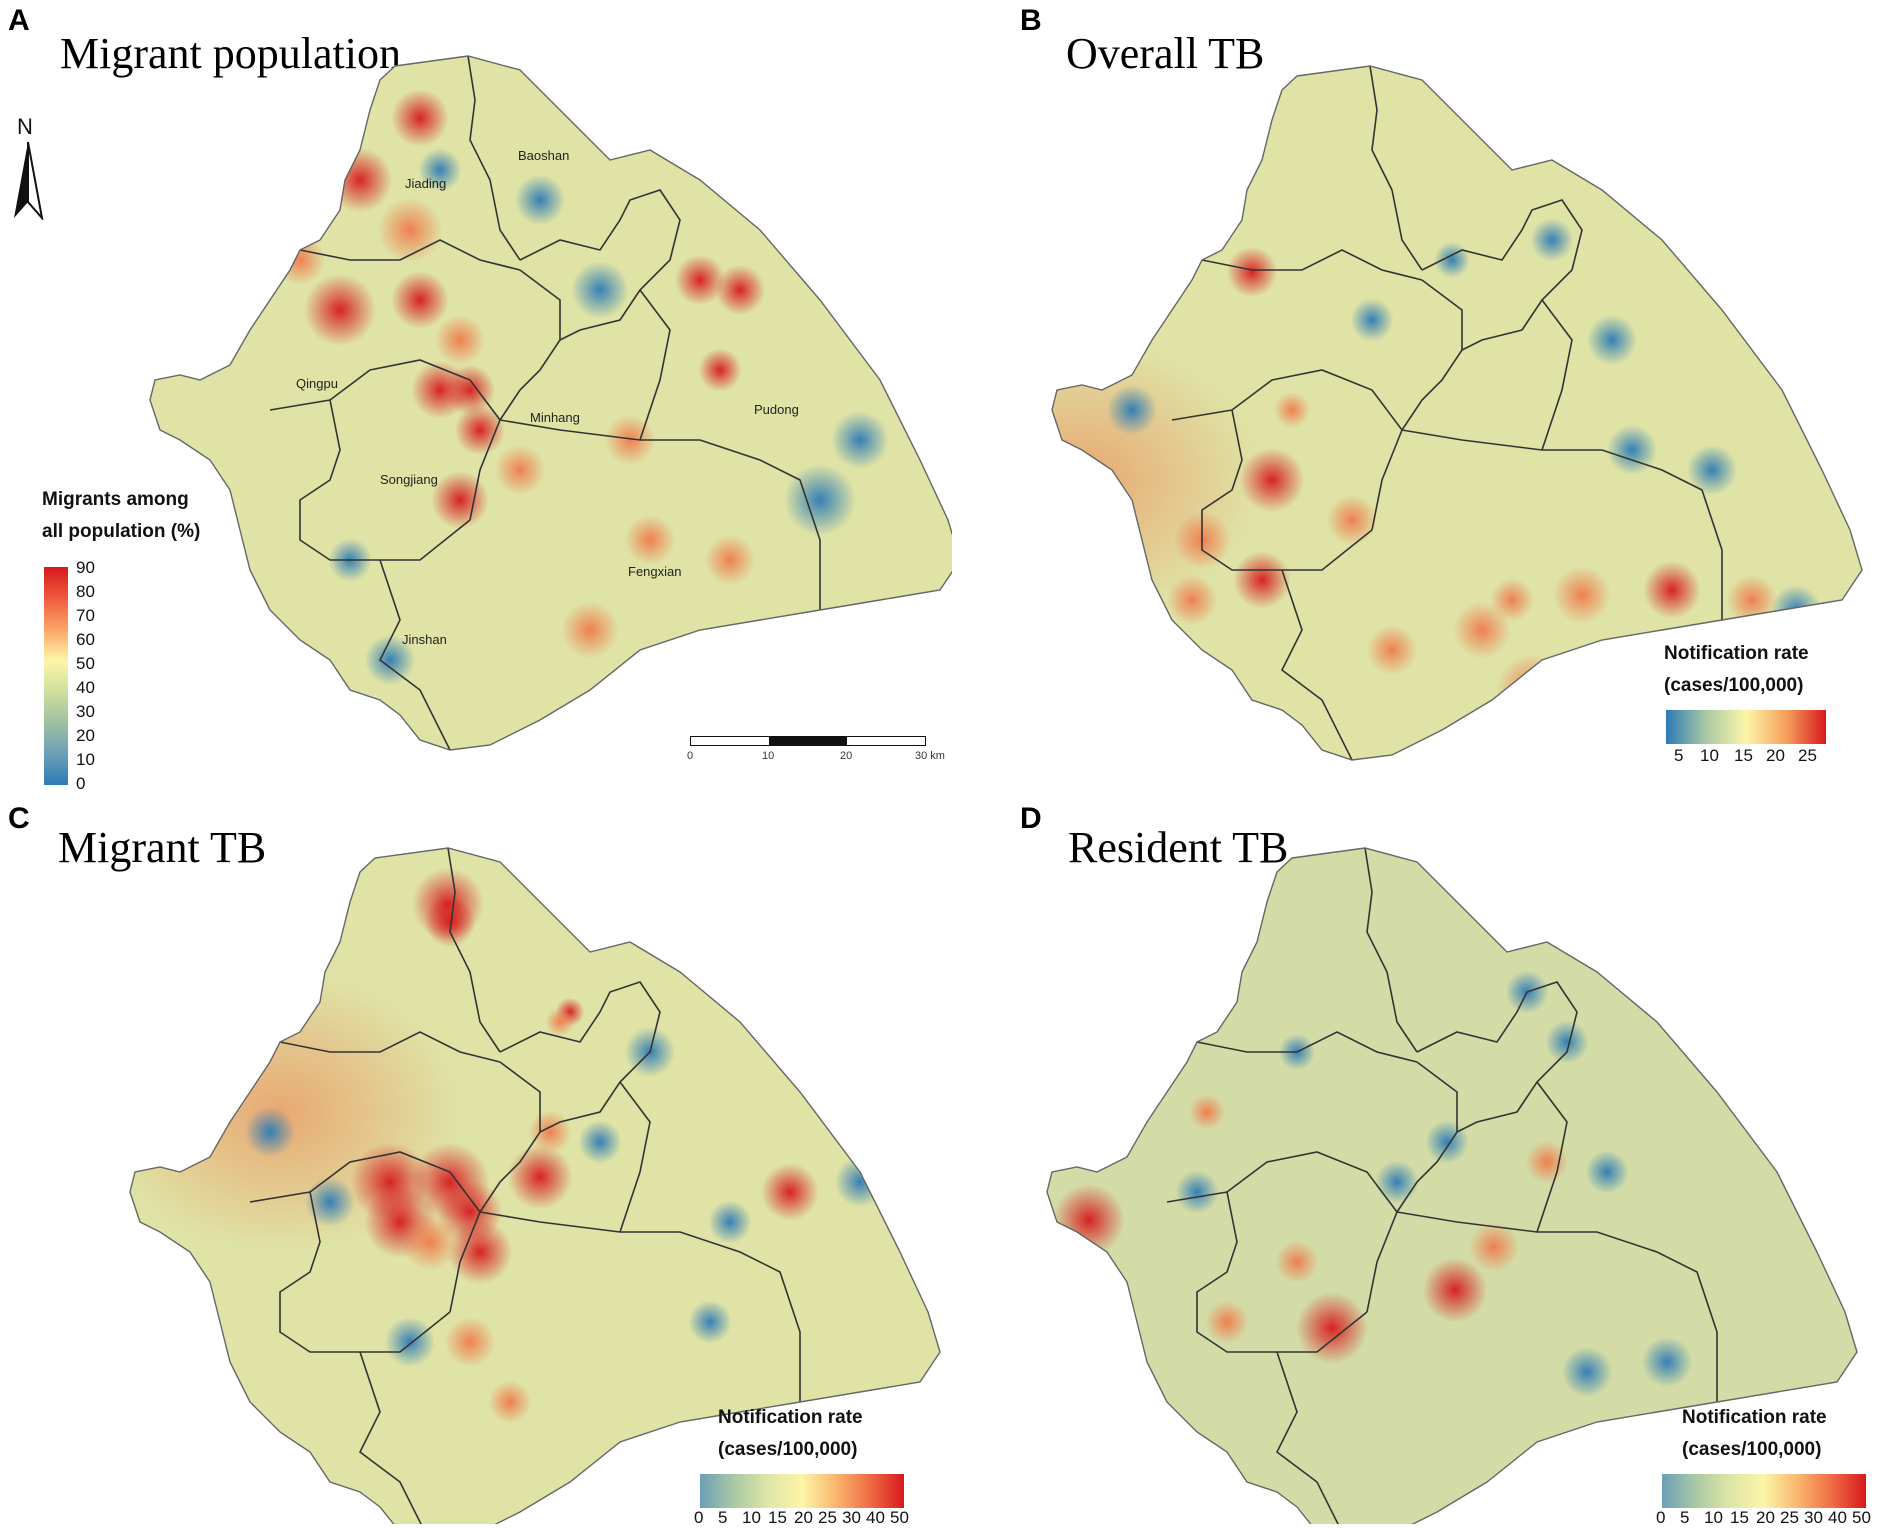 The width and height of the screenshot is (1904, 1528). Describe the element at coordinates (121, 531) in the screenshot. I see `legend-title-line2: all population (%)` at that location.